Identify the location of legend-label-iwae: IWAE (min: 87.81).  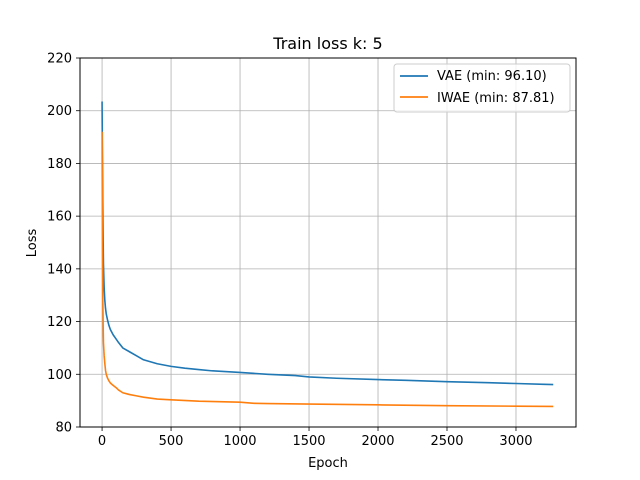
(496, 98).